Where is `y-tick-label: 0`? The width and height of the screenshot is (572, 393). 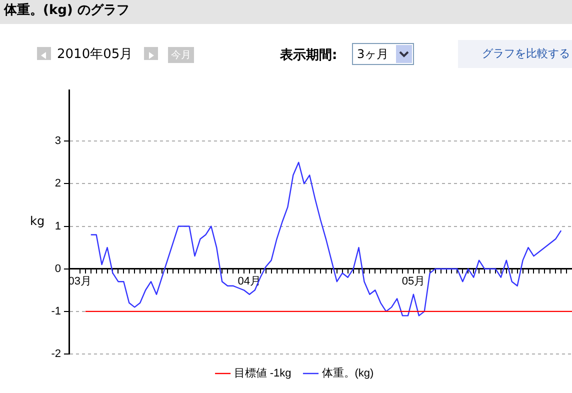 y-tick-label: 0 is located at coordinates (57, 268).